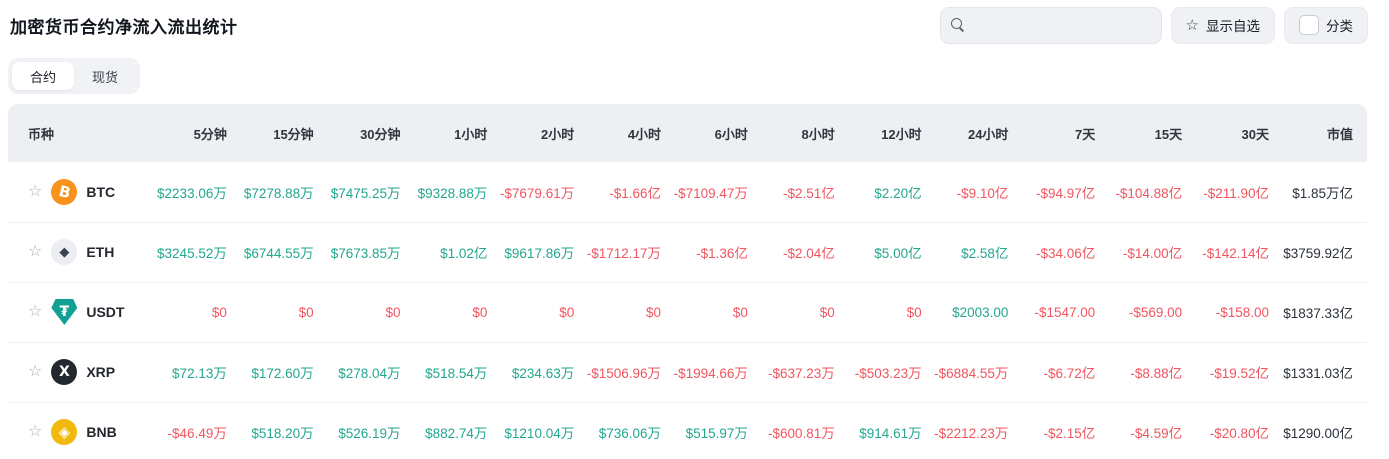  What do you see at coordinates (1054, 133) in the screenshot?
I see `column-header: 7天` at bounding box center [1054, 133].